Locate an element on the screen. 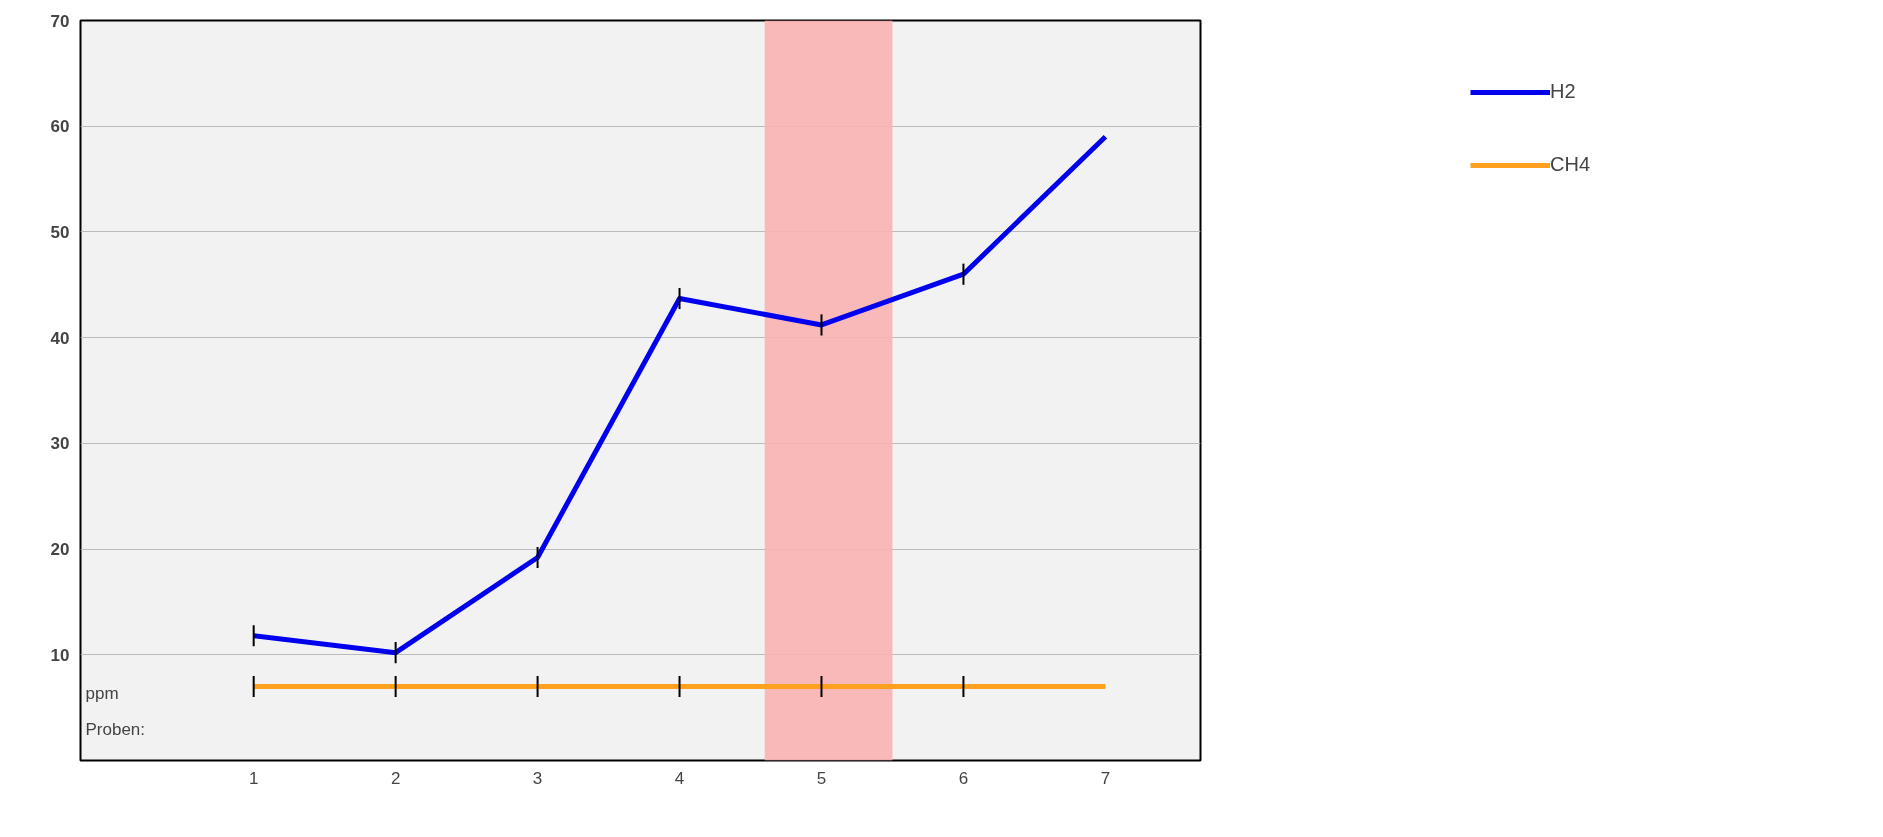 The height and width of the screenshot is (837, 1883). x-tick-label: 5 is located at coordinates (821, 778).